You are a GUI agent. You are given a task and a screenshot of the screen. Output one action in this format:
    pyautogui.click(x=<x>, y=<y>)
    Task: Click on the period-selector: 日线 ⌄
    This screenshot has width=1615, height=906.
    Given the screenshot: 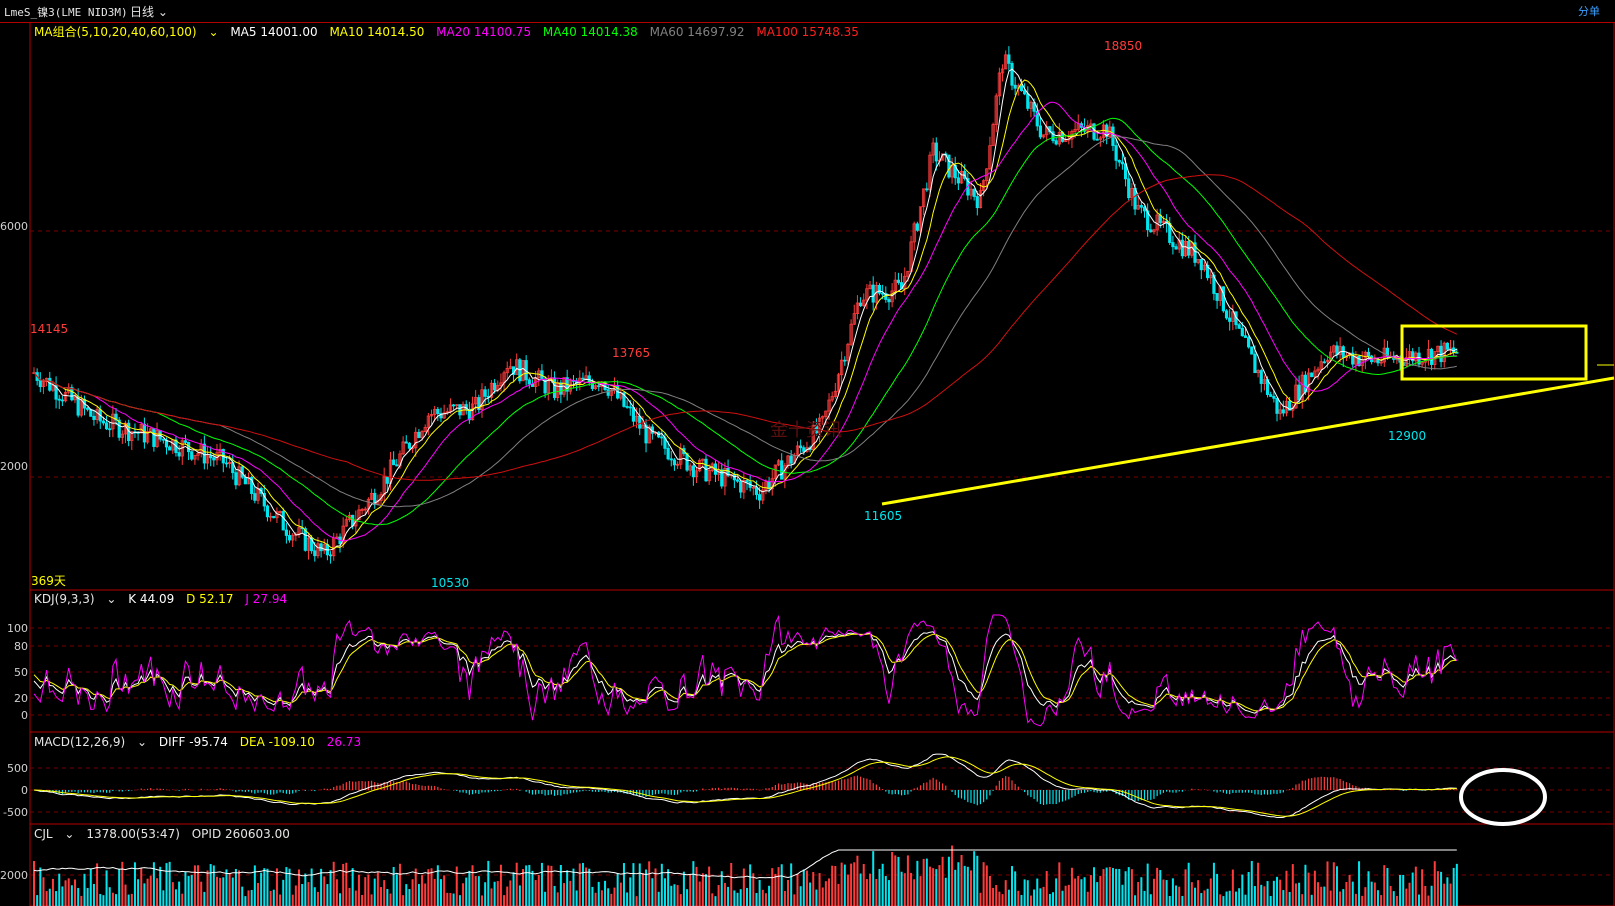 What is the action you would take?
    pyautogui.click(x=149, y=11)
    